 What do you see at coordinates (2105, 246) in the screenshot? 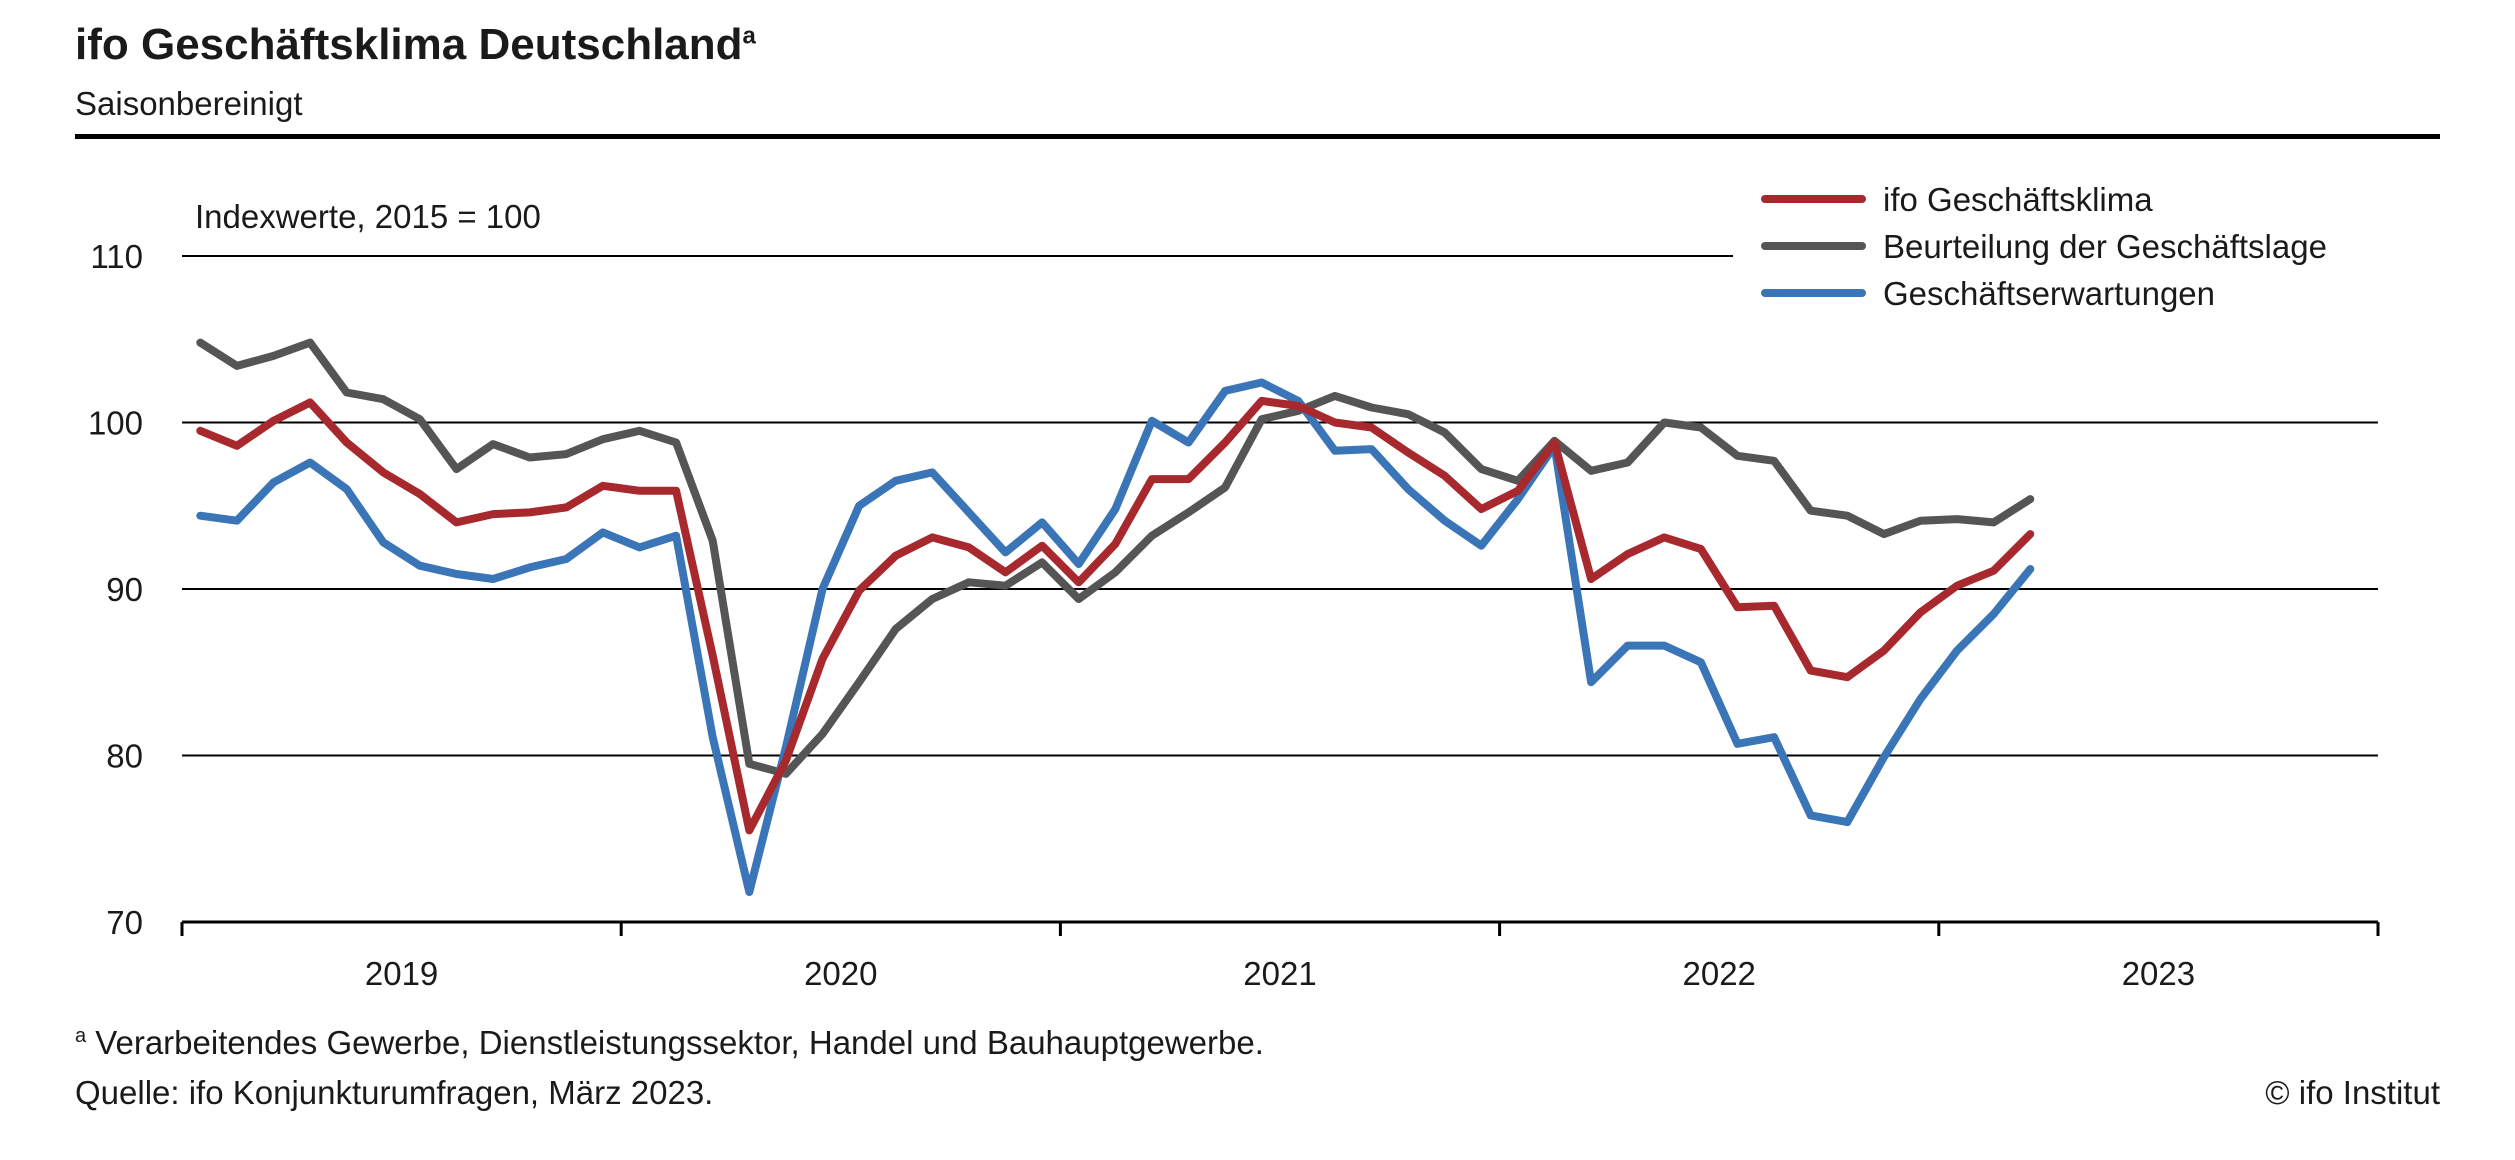
I see `legend-label: Beurteilung der Geschäftslage` at bounding box center [2105, 246].